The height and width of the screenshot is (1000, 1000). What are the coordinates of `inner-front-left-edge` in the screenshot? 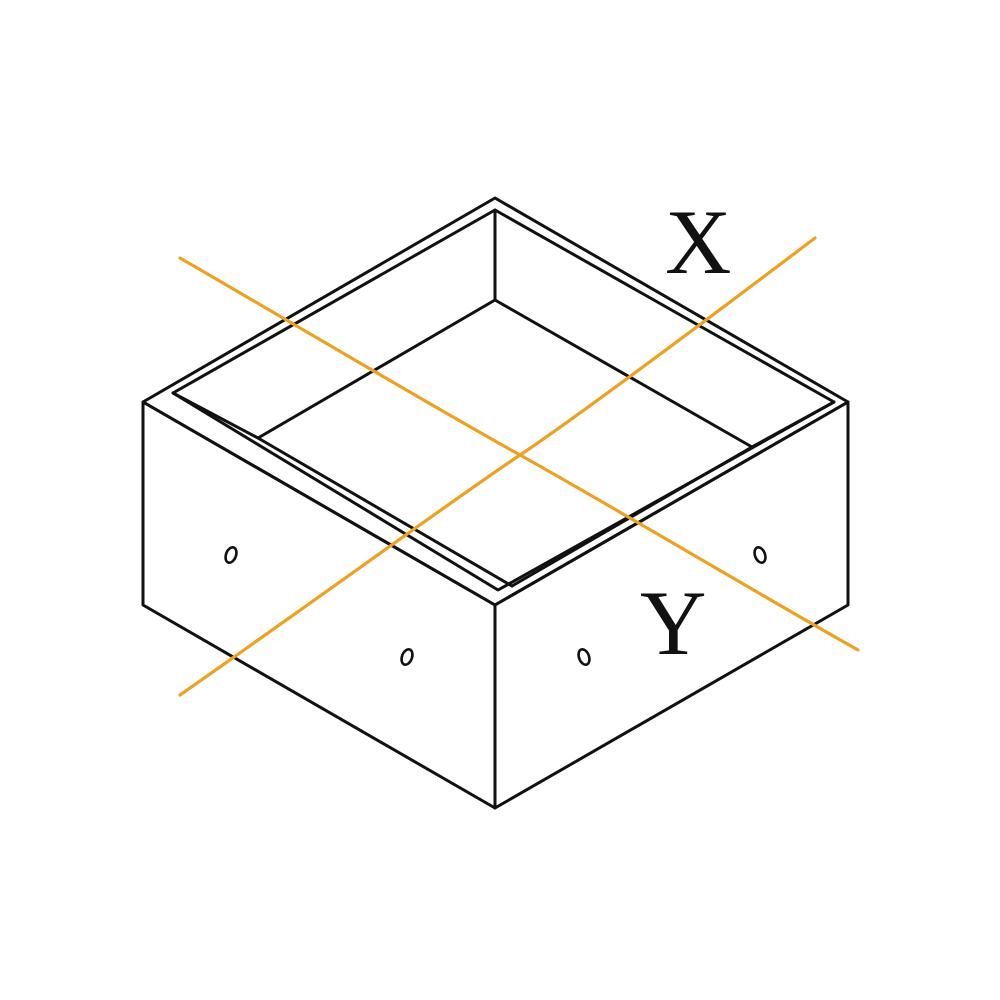 It's located at (385, 512).